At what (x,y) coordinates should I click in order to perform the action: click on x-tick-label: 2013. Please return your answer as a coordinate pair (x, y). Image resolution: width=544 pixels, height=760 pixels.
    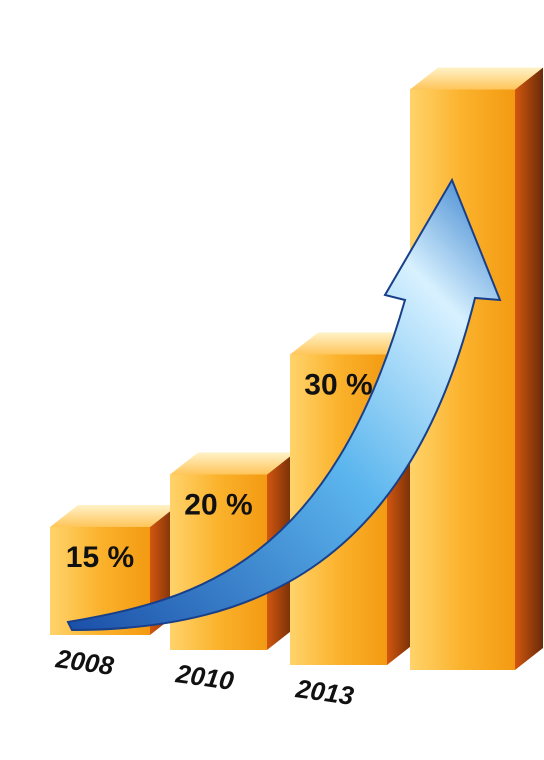
    Looking at the image, I should click on (324, 692).